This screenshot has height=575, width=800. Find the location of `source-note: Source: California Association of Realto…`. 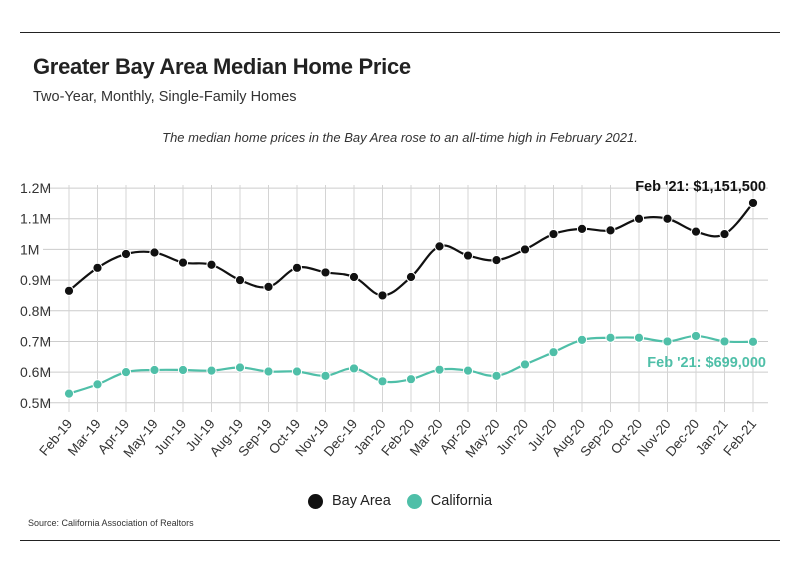

source-note: Source: California Association of Realto… is located at coordinates (111, 523).